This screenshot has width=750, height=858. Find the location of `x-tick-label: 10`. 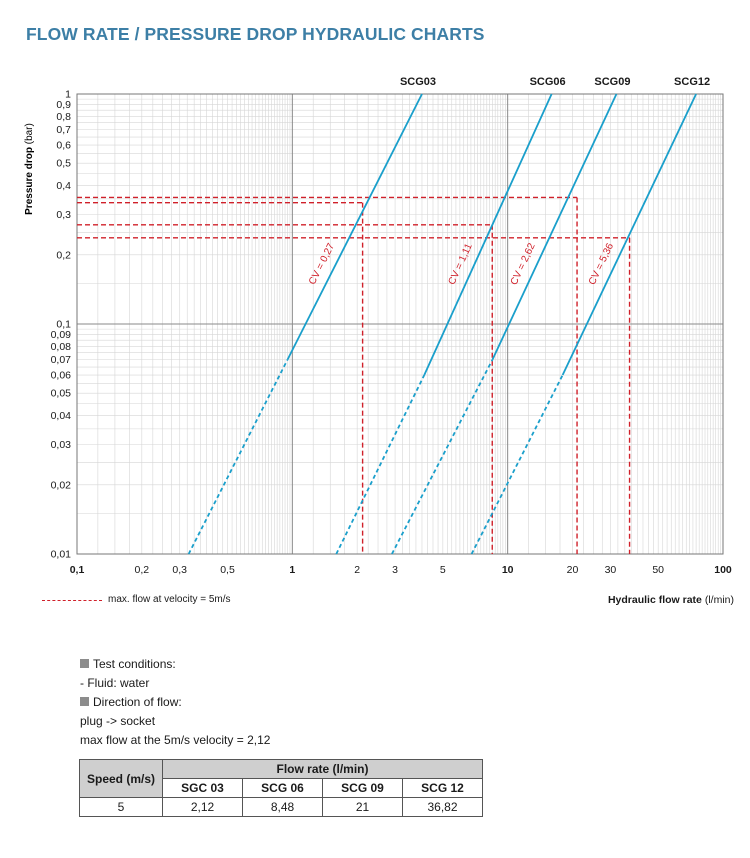

x-tick-label: 10 is located at coordinates (508, 570).